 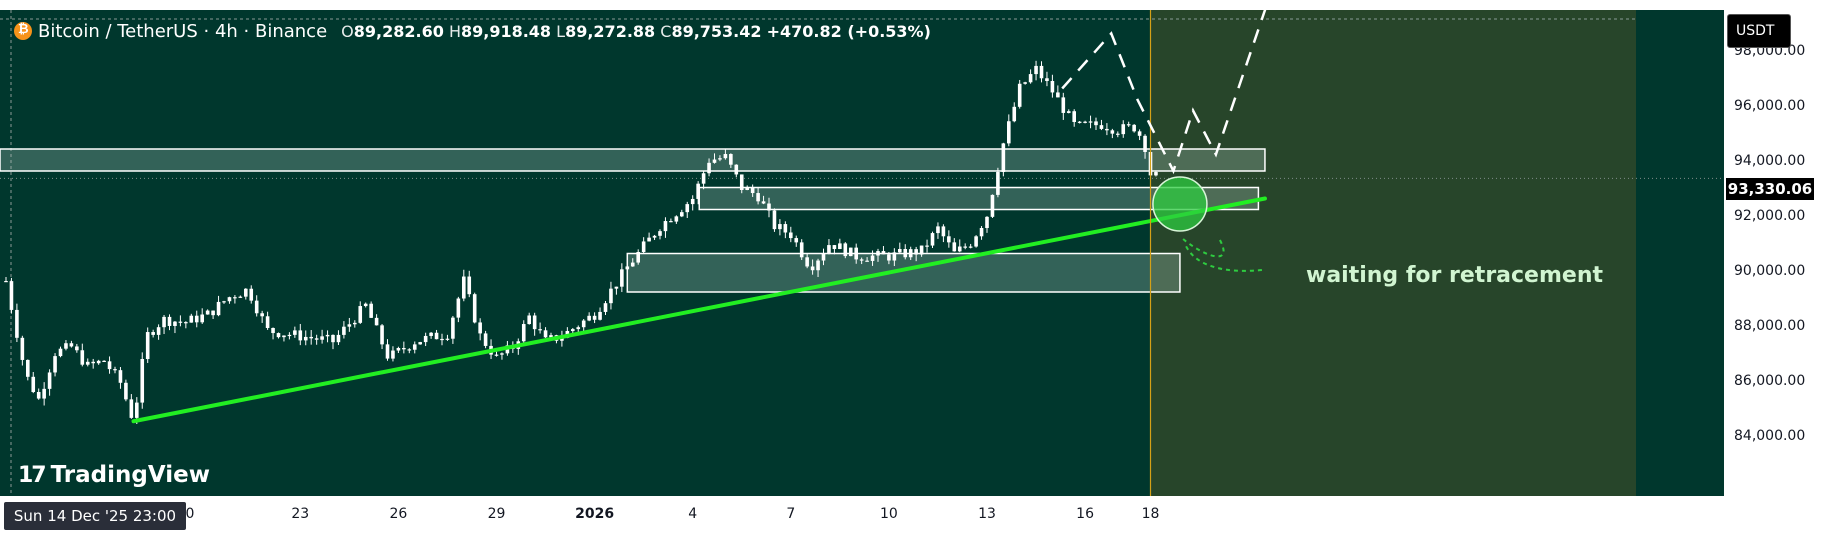 I want to click on high-value: 89,918.48, so click(x=506, y=31).